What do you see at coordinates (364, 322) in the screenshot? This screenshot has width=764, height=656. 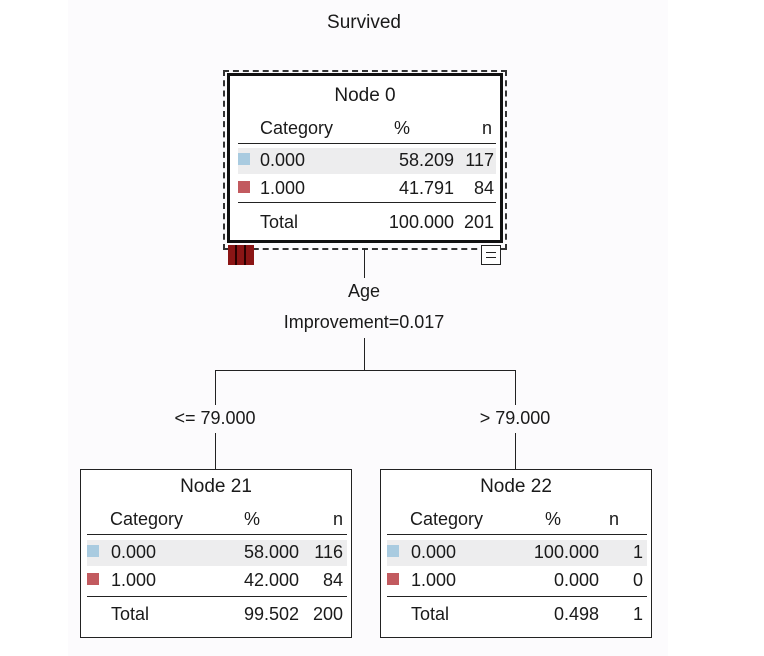 I see `split-improvement: Improvement=0.017` at bounding box center [364, 322].